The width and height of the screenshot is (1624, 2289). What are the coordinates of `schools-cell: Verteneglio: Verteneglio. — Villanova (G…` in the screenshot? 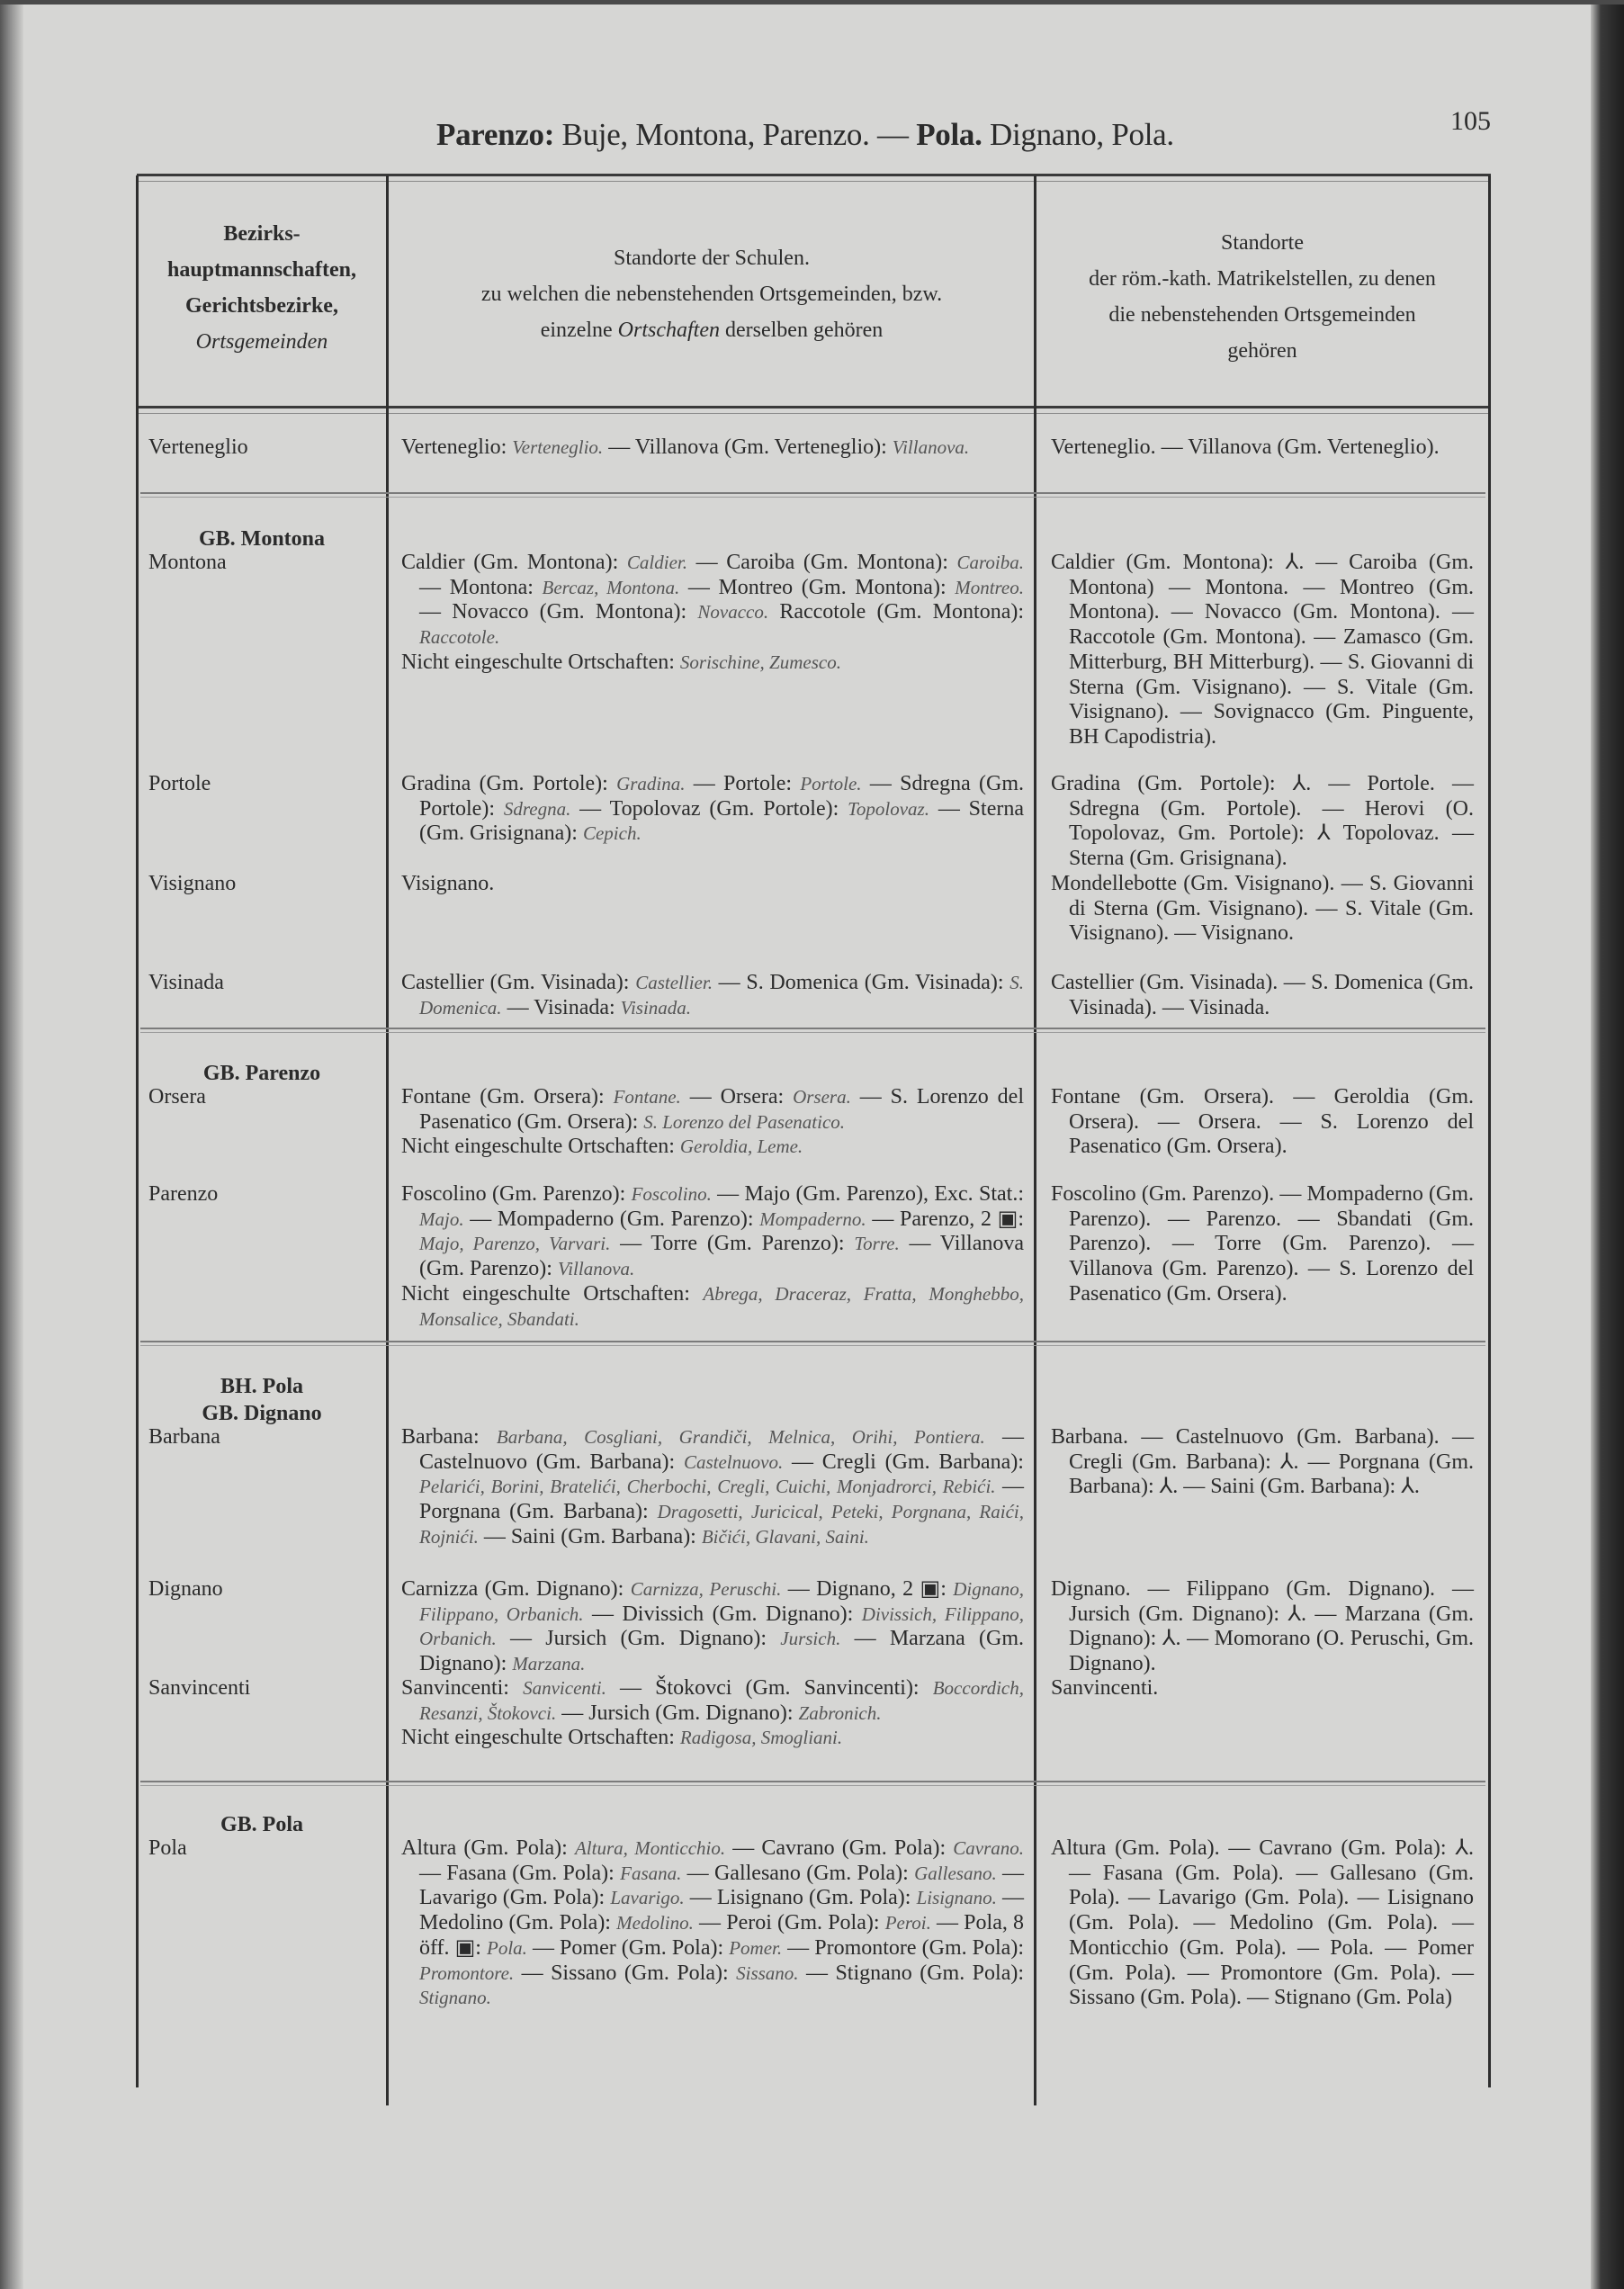 It's located at (712, 448).